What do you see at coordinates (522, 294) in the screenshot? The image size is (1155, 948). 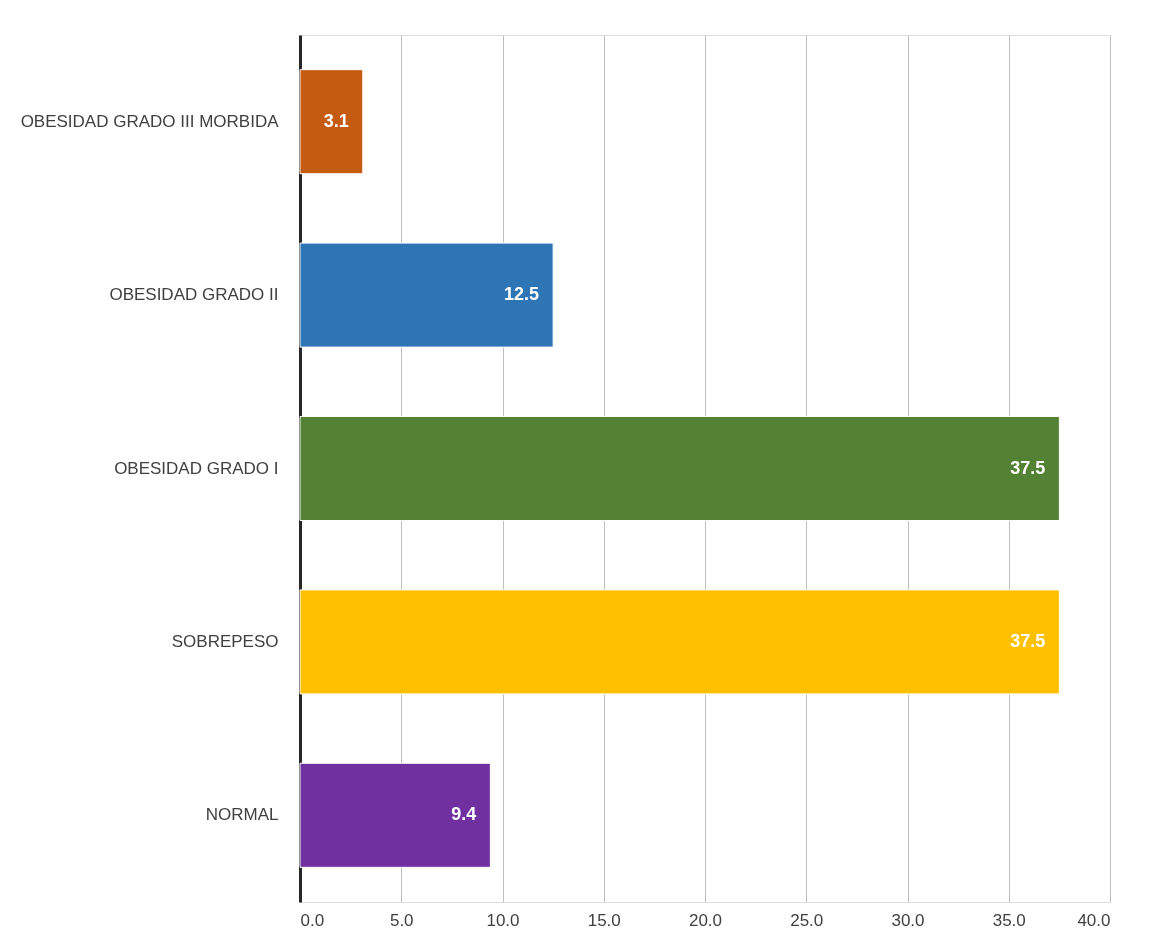 I see `data-label: 12.5` at bounding box center [522, 294].